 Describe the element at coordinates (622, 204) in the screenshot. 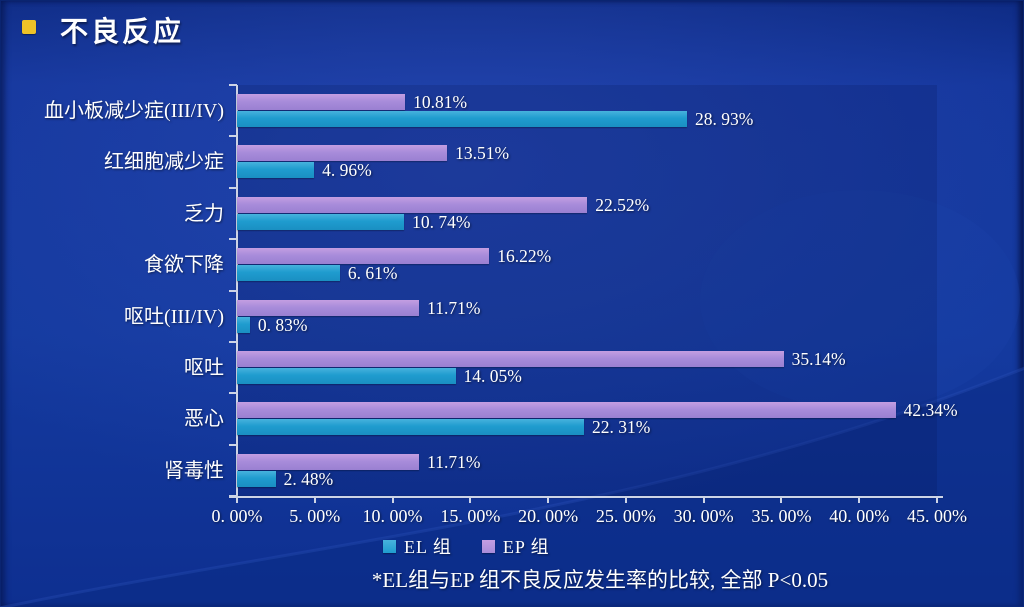

I see `bar-value-label-ep: 22.52%` at that location.